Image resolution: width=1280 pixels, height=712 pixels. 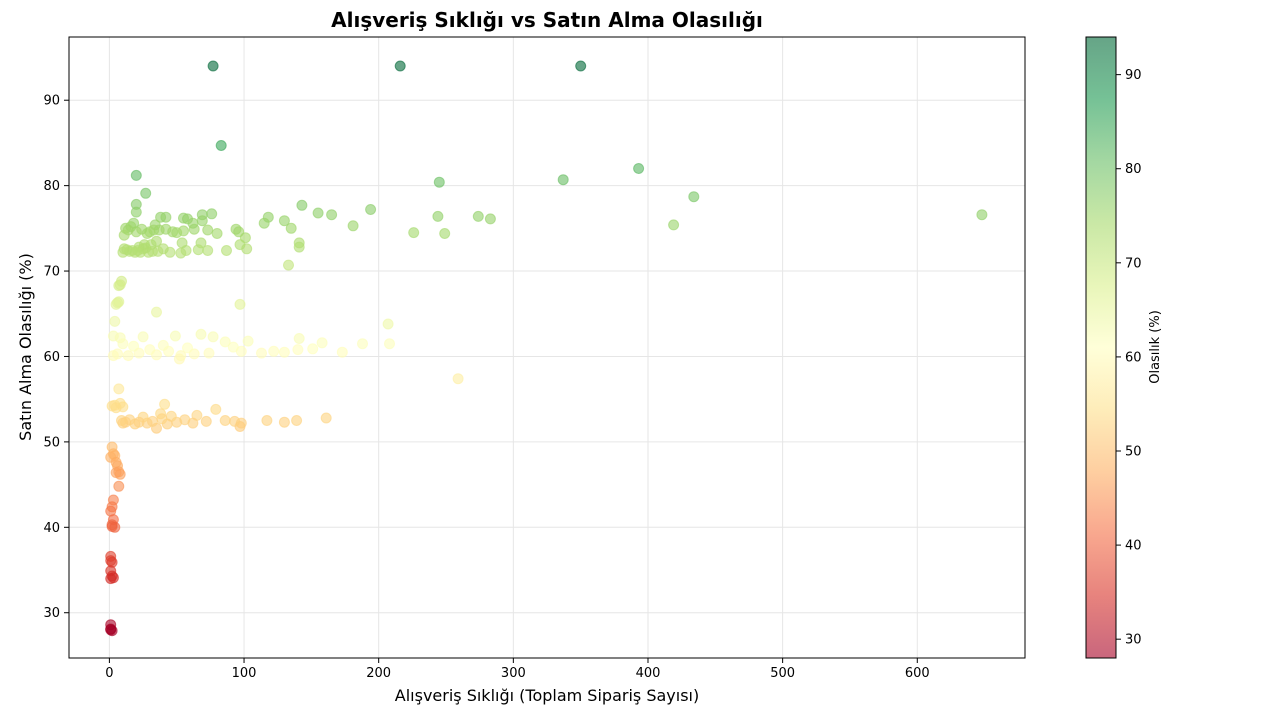 What do you see at coordinates (51, 528) in the screenshot?
I see `y-tick-label: 40` at bounding box center [51, 528].